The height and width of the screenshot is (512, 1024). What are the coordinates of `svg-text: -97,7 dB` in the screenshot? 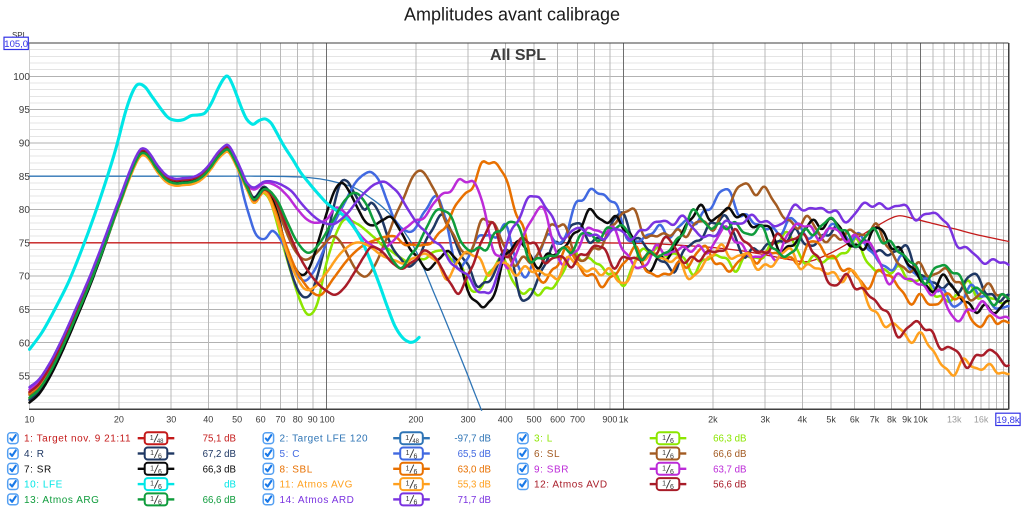 It's located at (472, 439).